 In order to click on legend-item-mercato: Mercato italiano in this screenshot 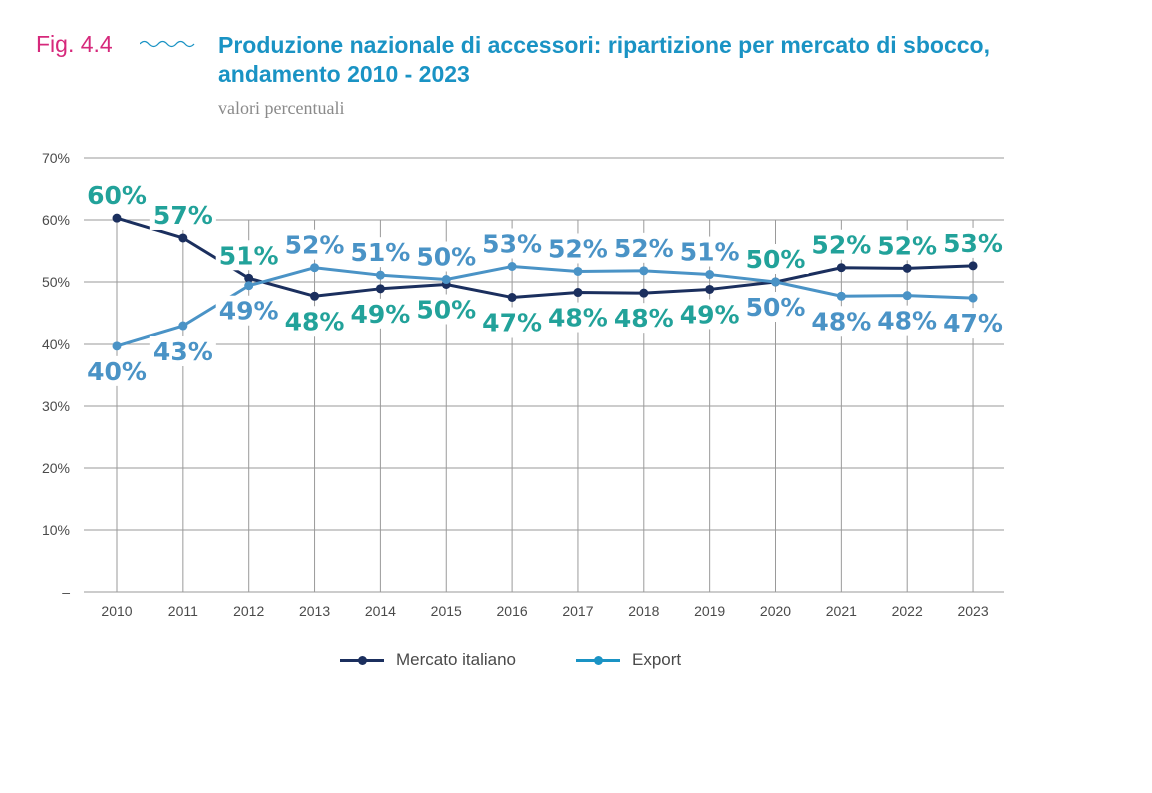, I will do `click(428, 660)`.